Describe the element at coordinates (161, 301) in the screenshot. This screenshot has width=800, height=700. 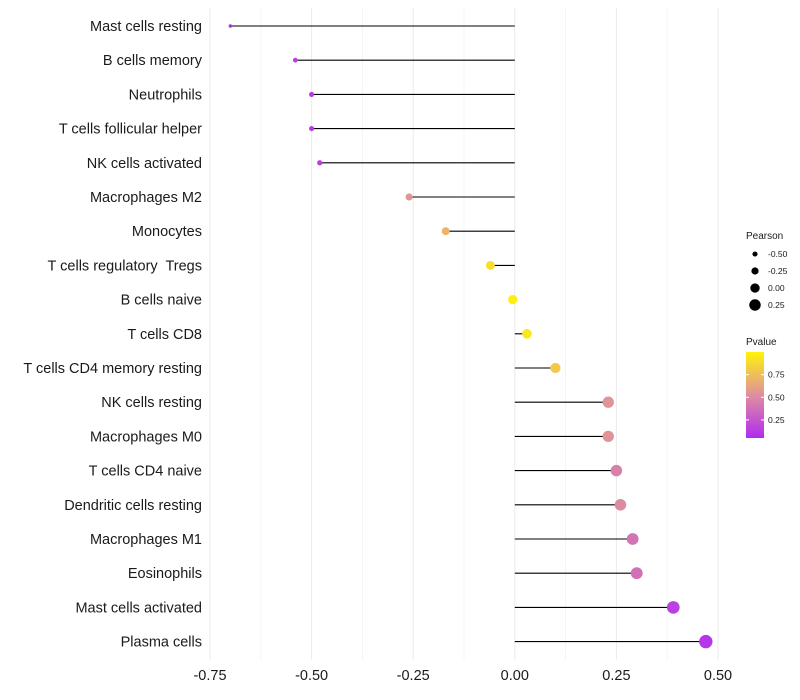
I see `category-label: B cells naive` at that location.